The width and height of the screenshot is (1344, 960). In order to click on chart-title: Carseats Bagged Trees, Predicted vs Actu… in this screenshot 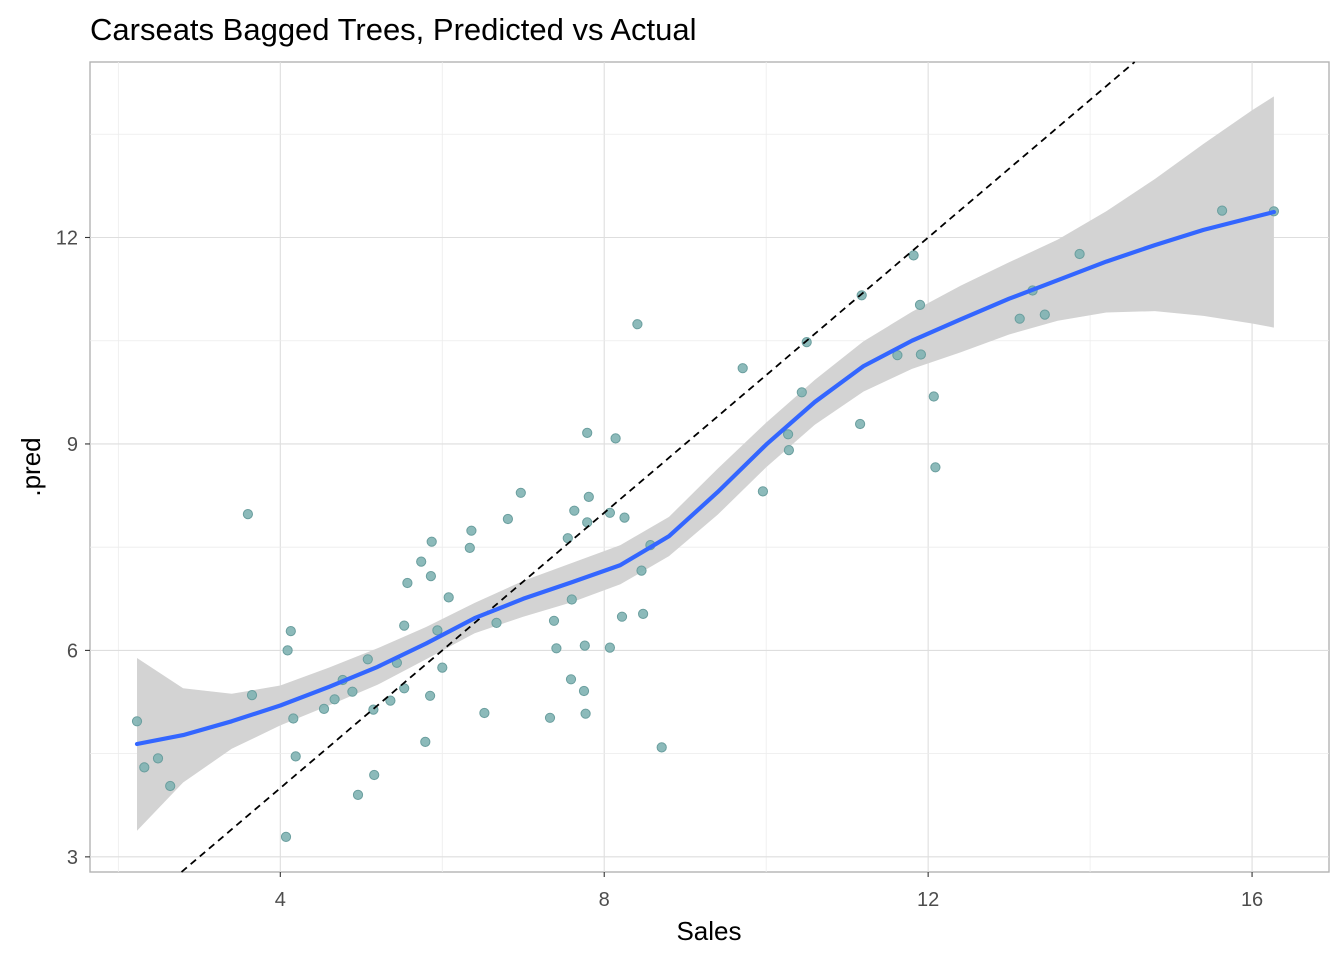, I will do `click(393, 29)`.